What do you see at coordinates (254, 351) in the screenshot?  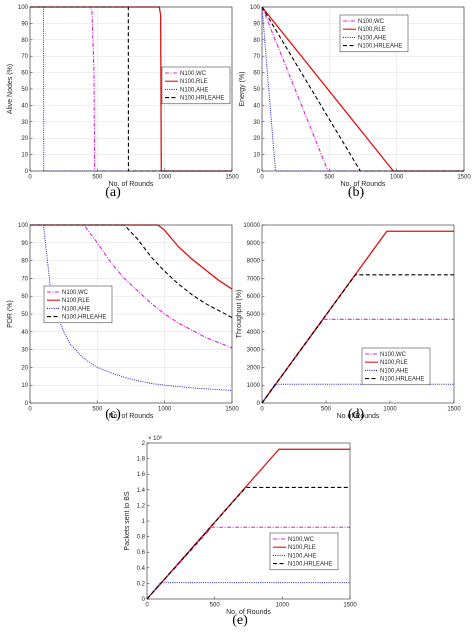 I see `y-tick-label: 3000` at bounding box center [254, 351].